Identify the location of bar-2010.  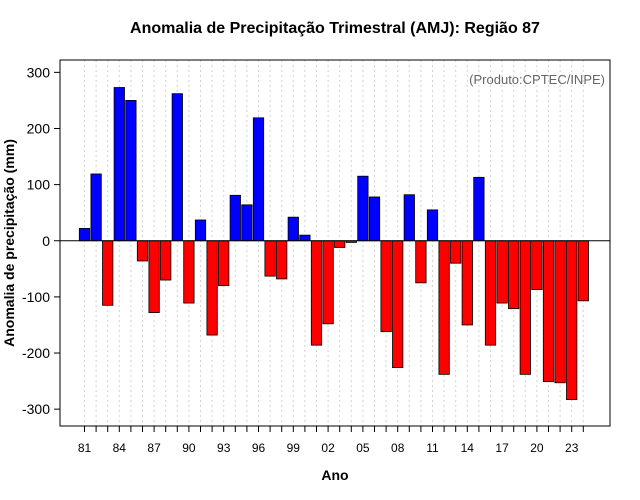
(421, 262).